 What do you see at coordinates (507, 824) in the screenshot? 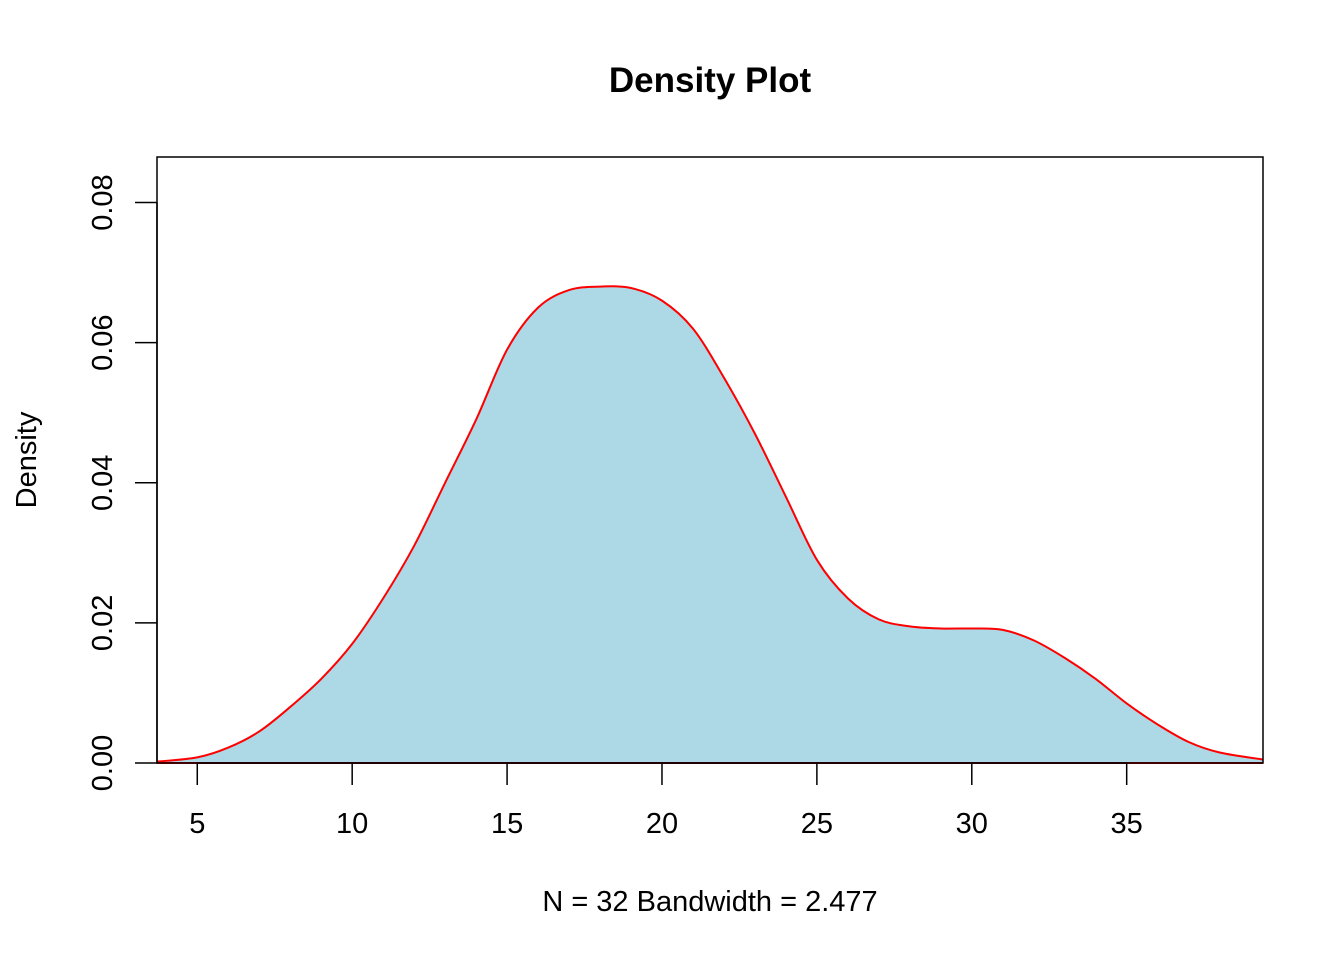
I see `x-tick-label: 15` at bounding box center [507, 824].